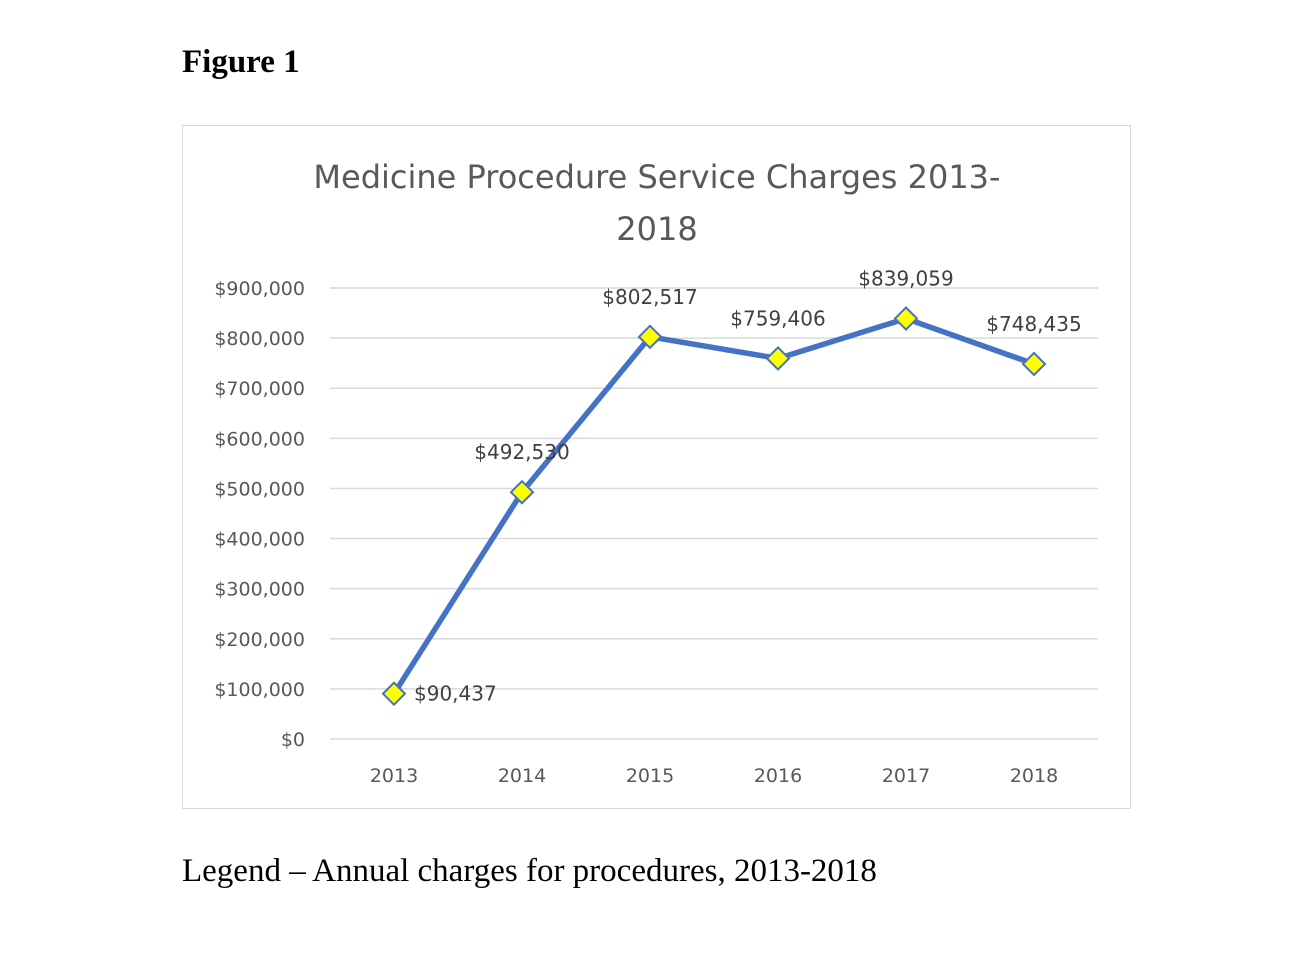  What do you see at coordinates (259, 640) in the screenshot?
I see `y-tick-label: $200,000` at bounding box center [259, 640].